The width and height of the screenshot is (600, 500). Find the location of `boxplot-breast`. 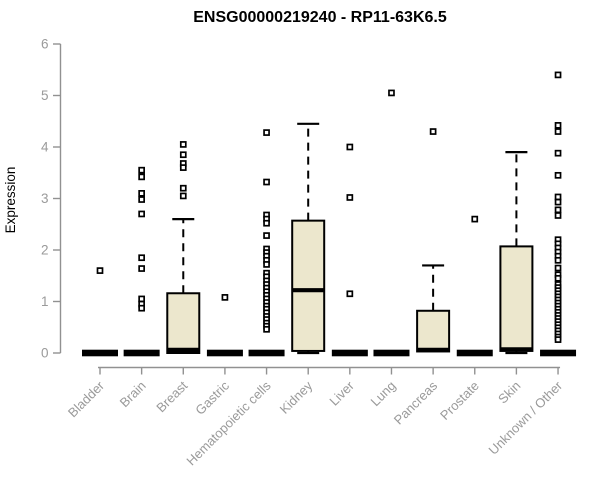

boxplot-breast is located at coordinates (183, 248).